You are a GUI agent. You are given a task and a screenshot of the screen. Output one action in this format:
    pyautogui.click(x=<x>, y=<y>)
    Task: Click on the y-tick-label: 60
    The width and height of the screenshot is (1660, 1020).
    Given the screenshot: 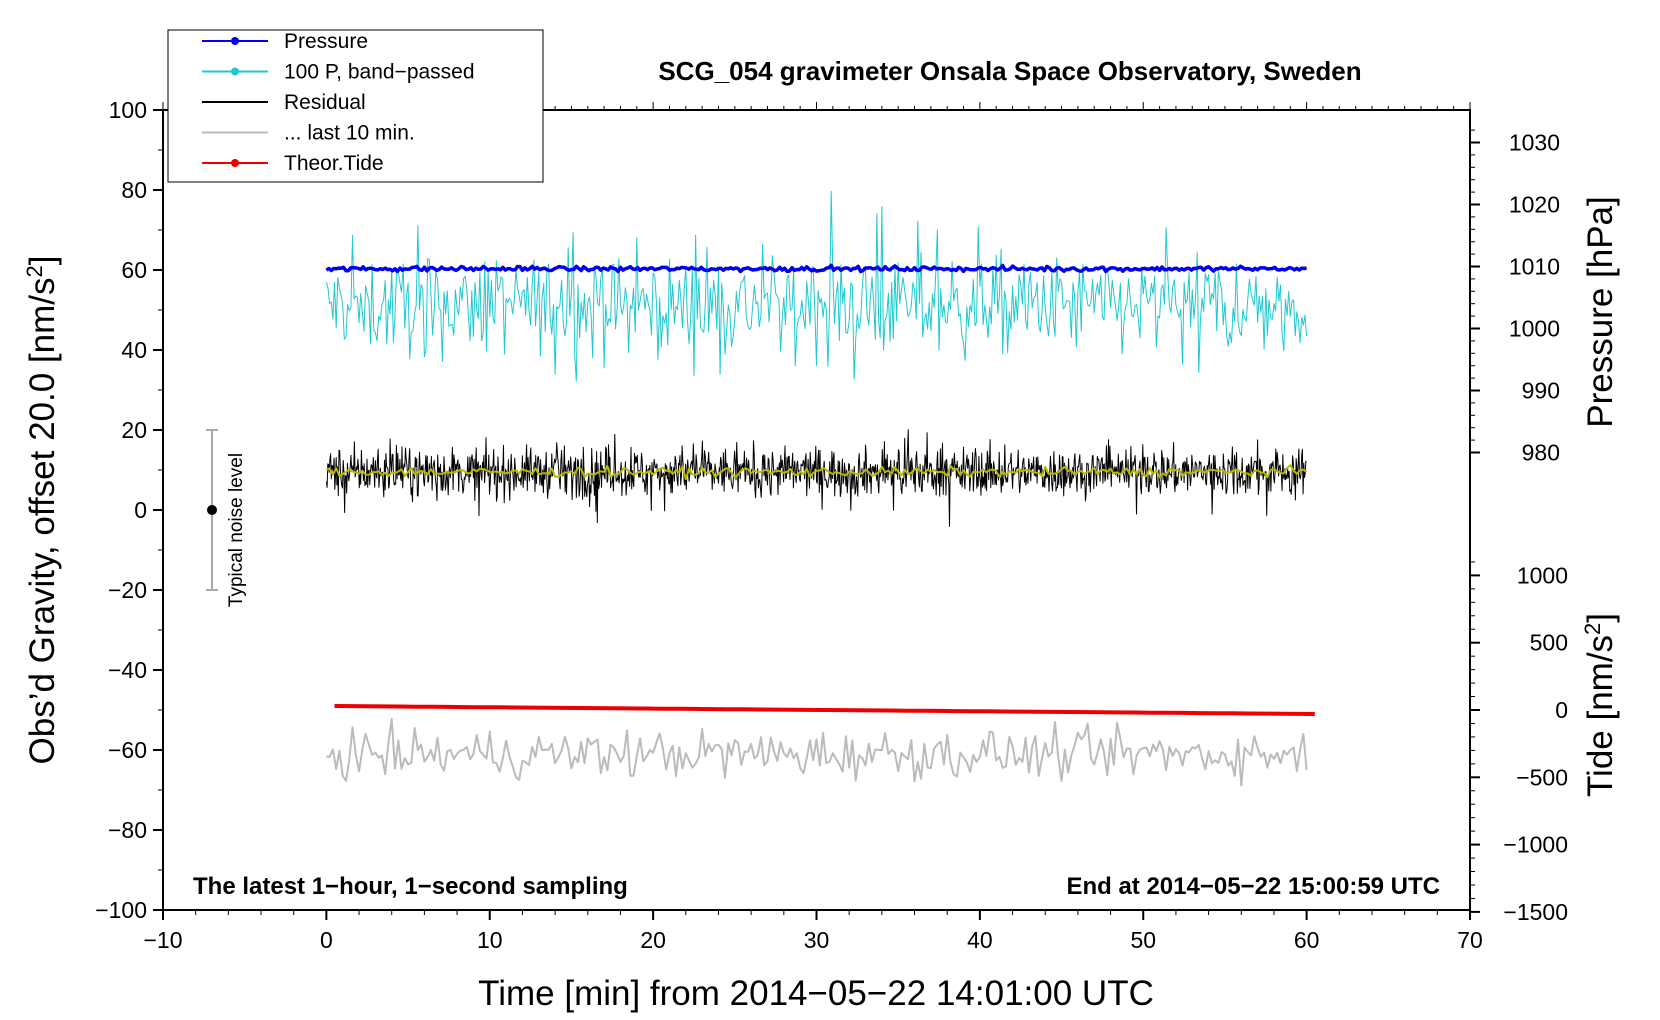 What is the action you would take?
    pyautogui.click(x=134, y=270)
    